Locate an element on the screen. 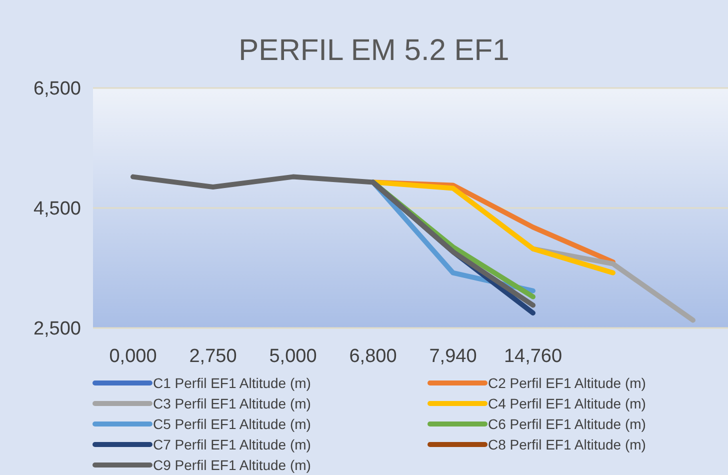  x-tick-label: 5,000 is located at coordinates (293, 356).